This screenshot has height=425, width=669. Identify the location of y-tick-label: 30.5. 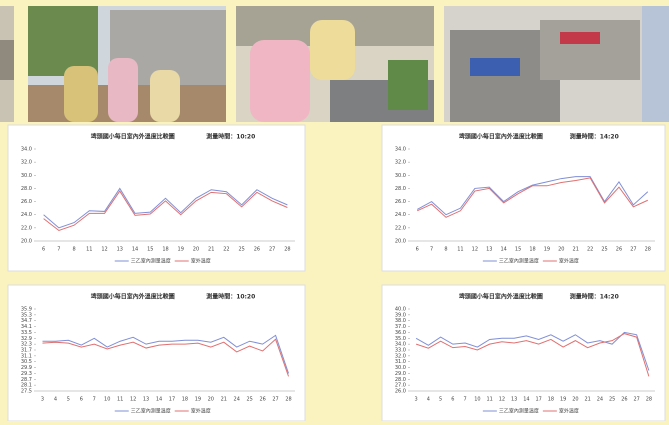
(26, 362).